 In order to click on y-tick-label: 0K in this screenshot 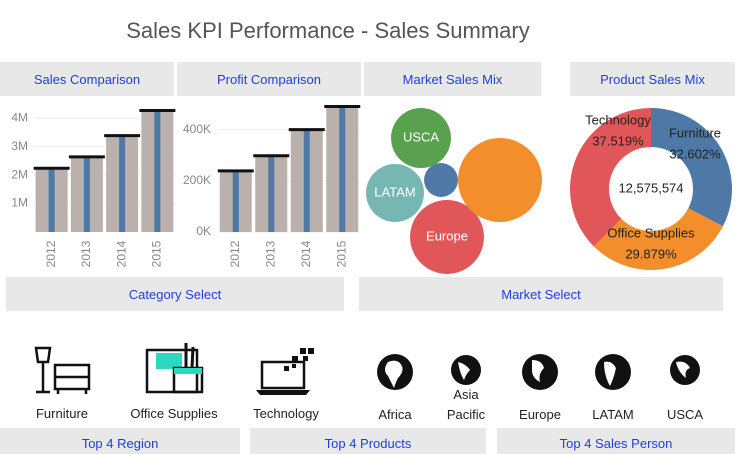, I will do `click(203, 231)`.